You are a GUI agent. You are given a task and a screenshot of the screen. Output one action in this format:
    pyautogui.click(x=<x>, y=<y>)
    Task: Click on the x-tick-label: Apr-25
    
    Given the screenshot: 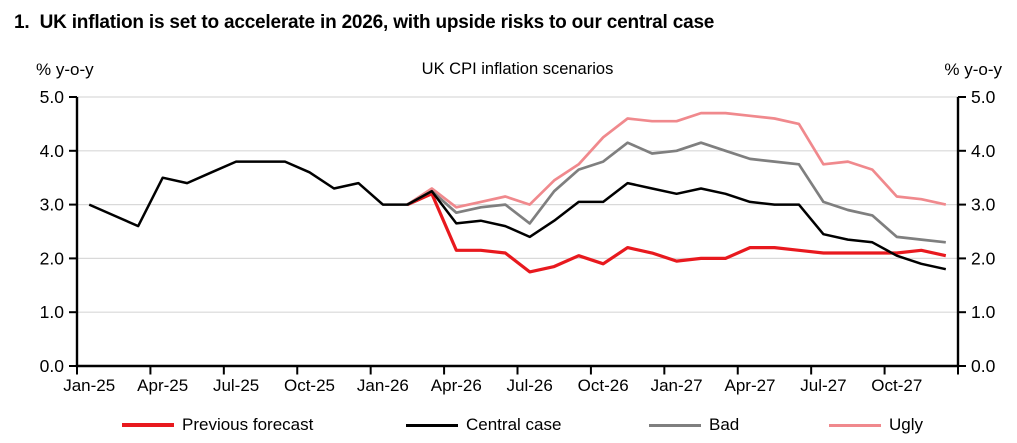 What is the action you would take?
    pyautogui.click(x=162, y=385)
    